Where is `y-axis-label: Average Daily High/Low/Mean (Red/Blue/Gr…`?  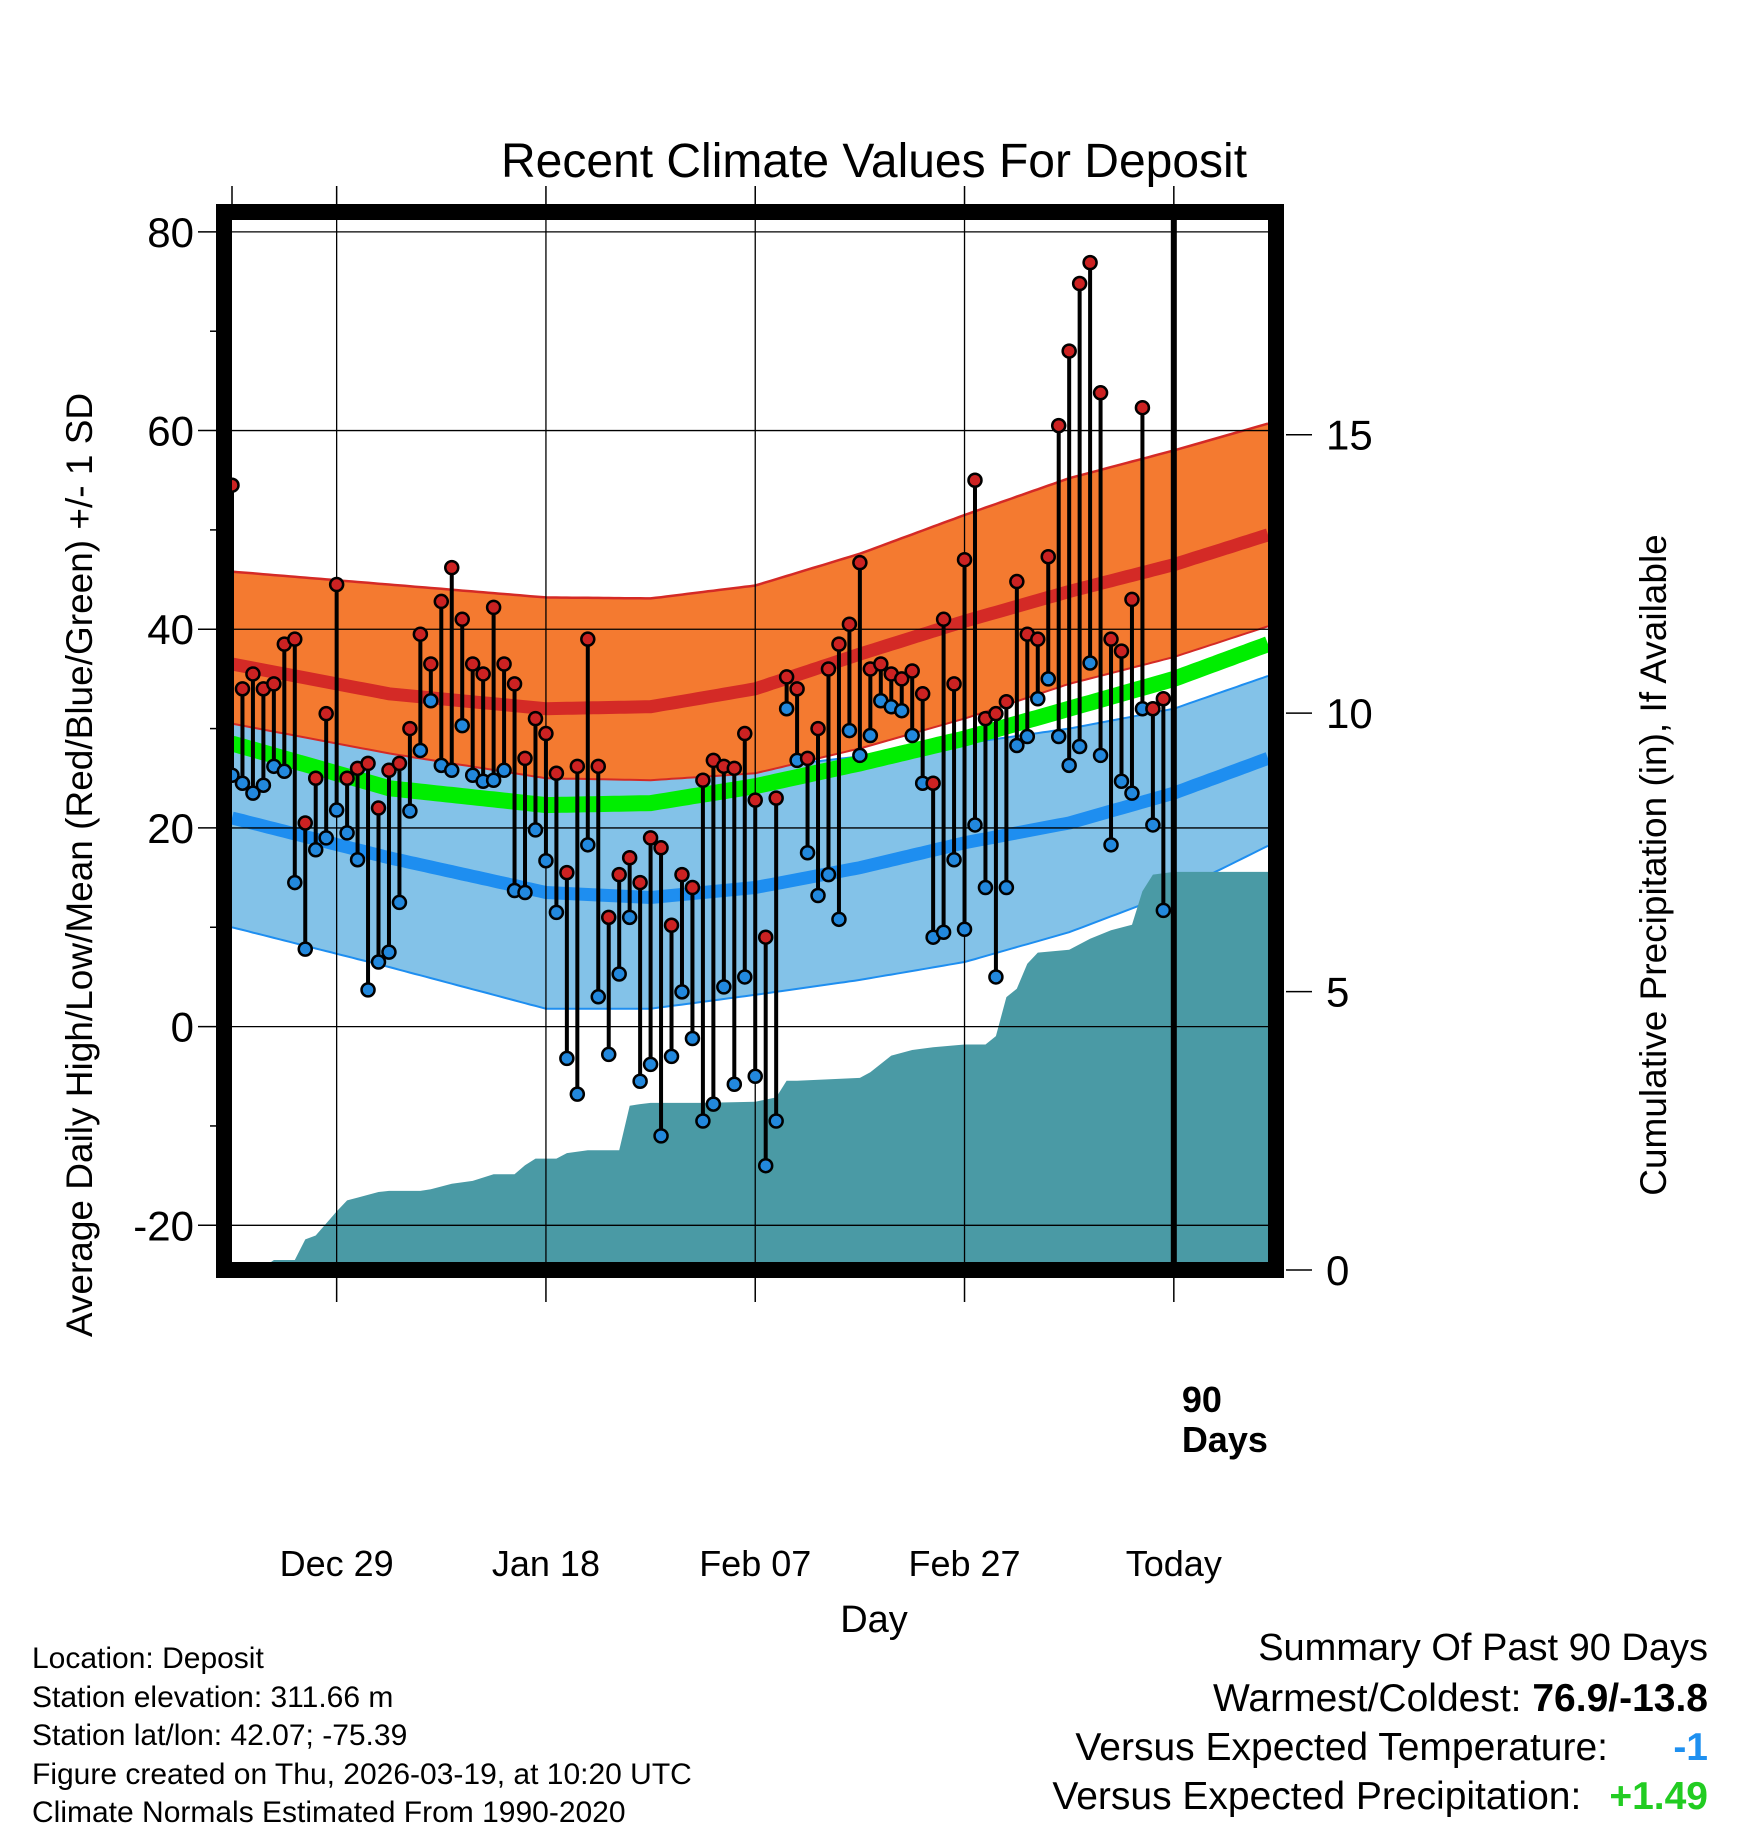
y-axis-label: Average Daily High/Low/Mean (Red/Blue/Gr… is located at coordinates (79, 865).